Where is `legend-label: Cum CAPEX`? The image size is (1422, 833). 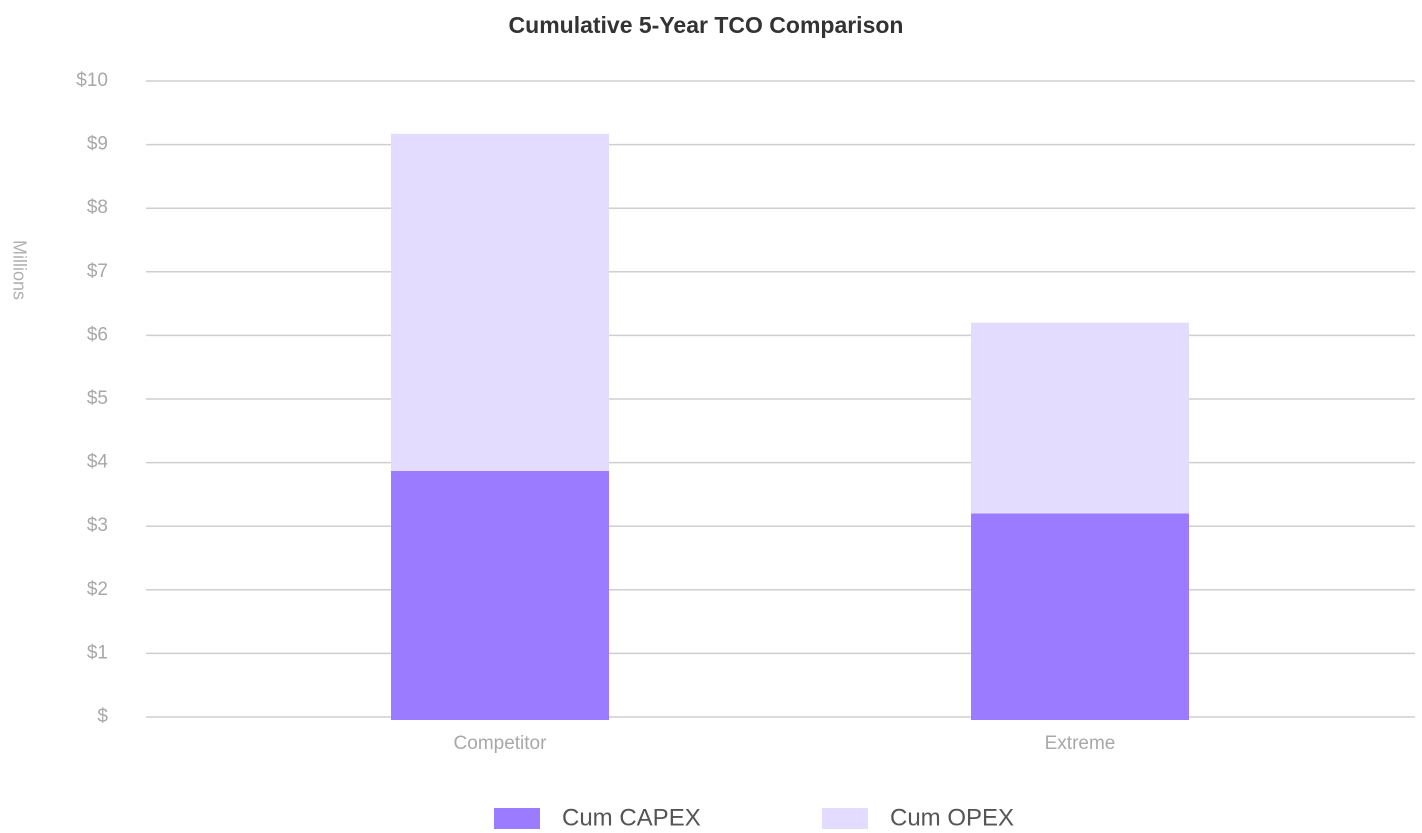 legend-label: Cum CAPEX is located at coordinates (631, 817).